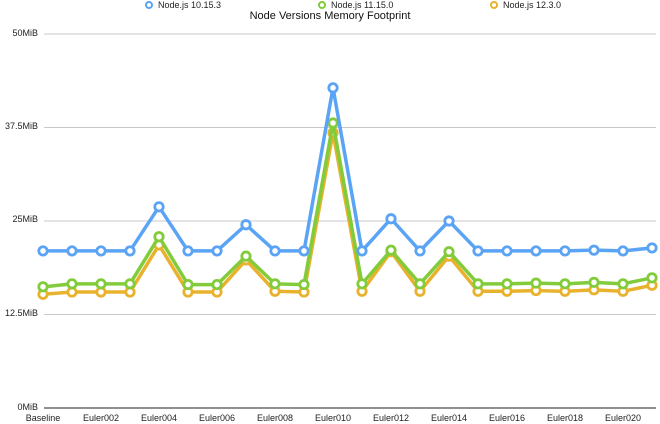 The image size is (660, 424). What do you see at coordinates (25, 33) in the screenshot?
I see `y-tick-label: 50MiB` at bounding box center [25, 33].